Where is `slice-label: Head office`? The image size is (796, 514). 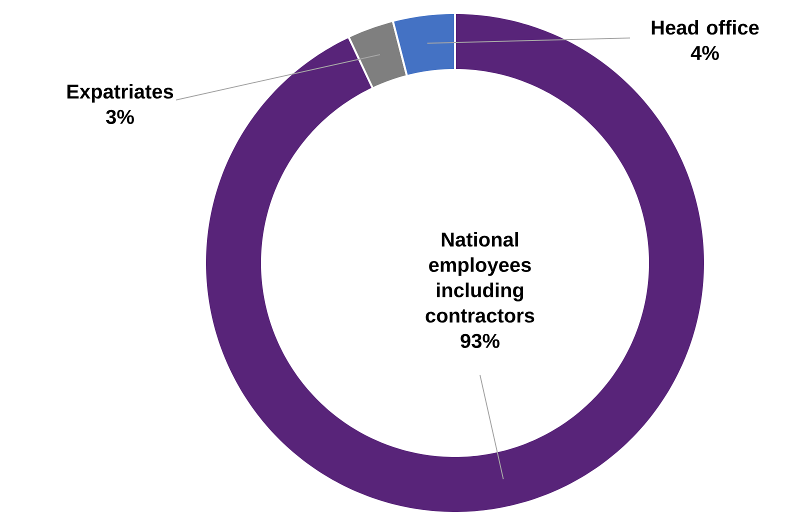 slice-label: Head office is located at coordinates (705, 27).